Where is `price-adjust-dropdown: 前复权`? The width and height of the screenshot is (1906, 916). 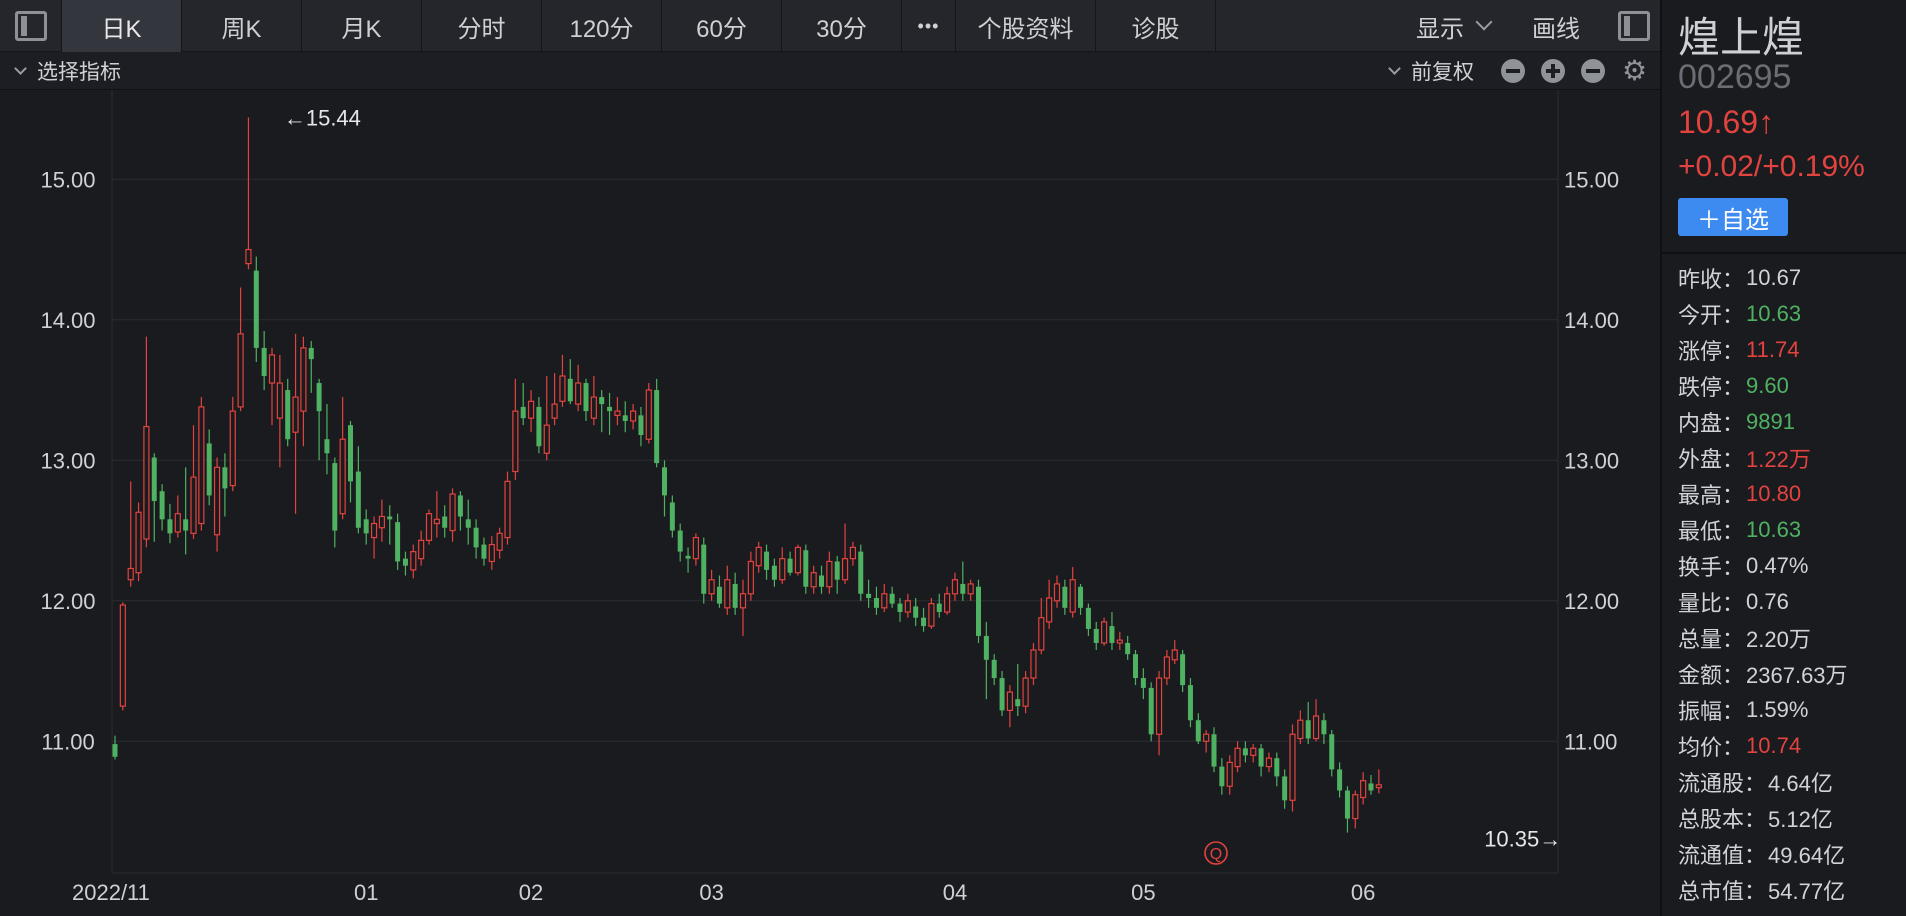
price-adjust-dropdown: 前复权 is located at coordinates (1431, 71).